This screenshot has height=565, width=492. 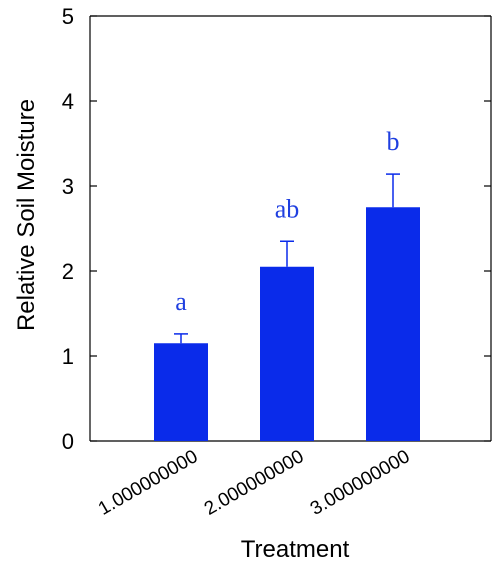 I want to click on x-tick-label: 2.000000000, so click(x=254, y=483).